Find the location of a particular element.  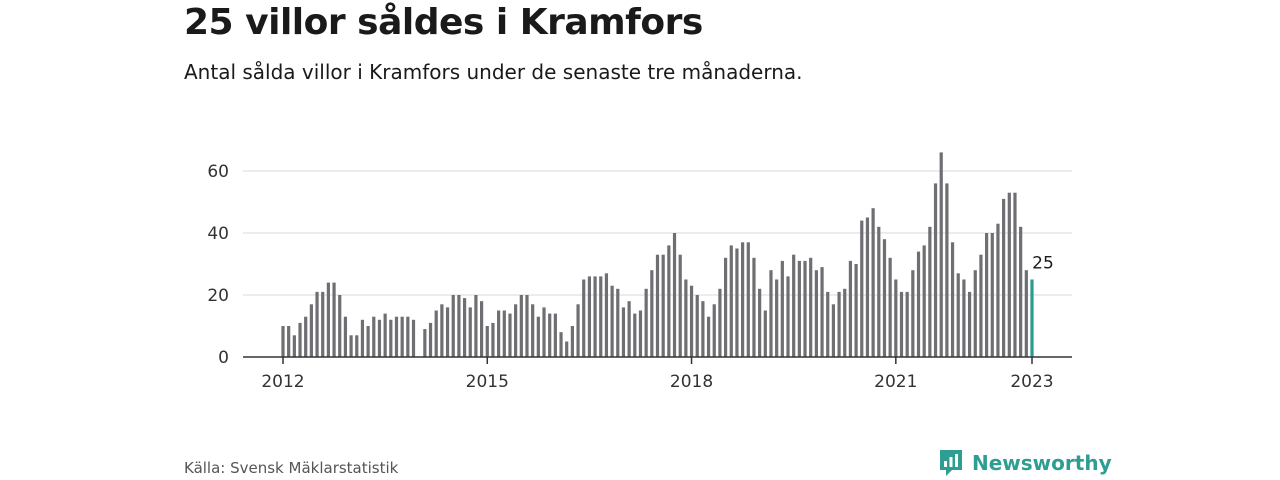

brand: Newsworthy is located at coordinates (1025, 463).